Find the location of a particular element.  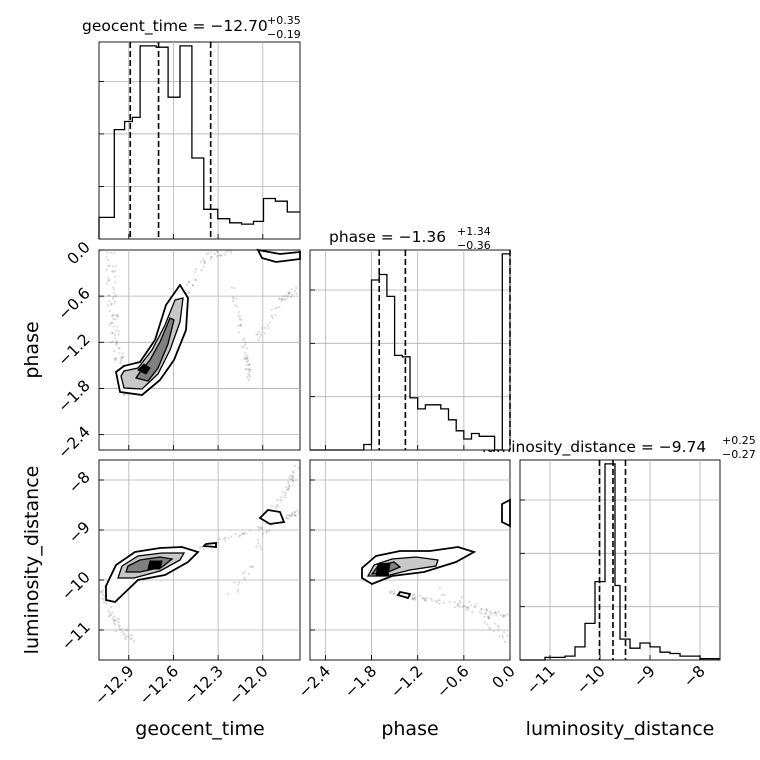

panel-2d-phase-luminosity-distance is located at coordinates (410, 560).